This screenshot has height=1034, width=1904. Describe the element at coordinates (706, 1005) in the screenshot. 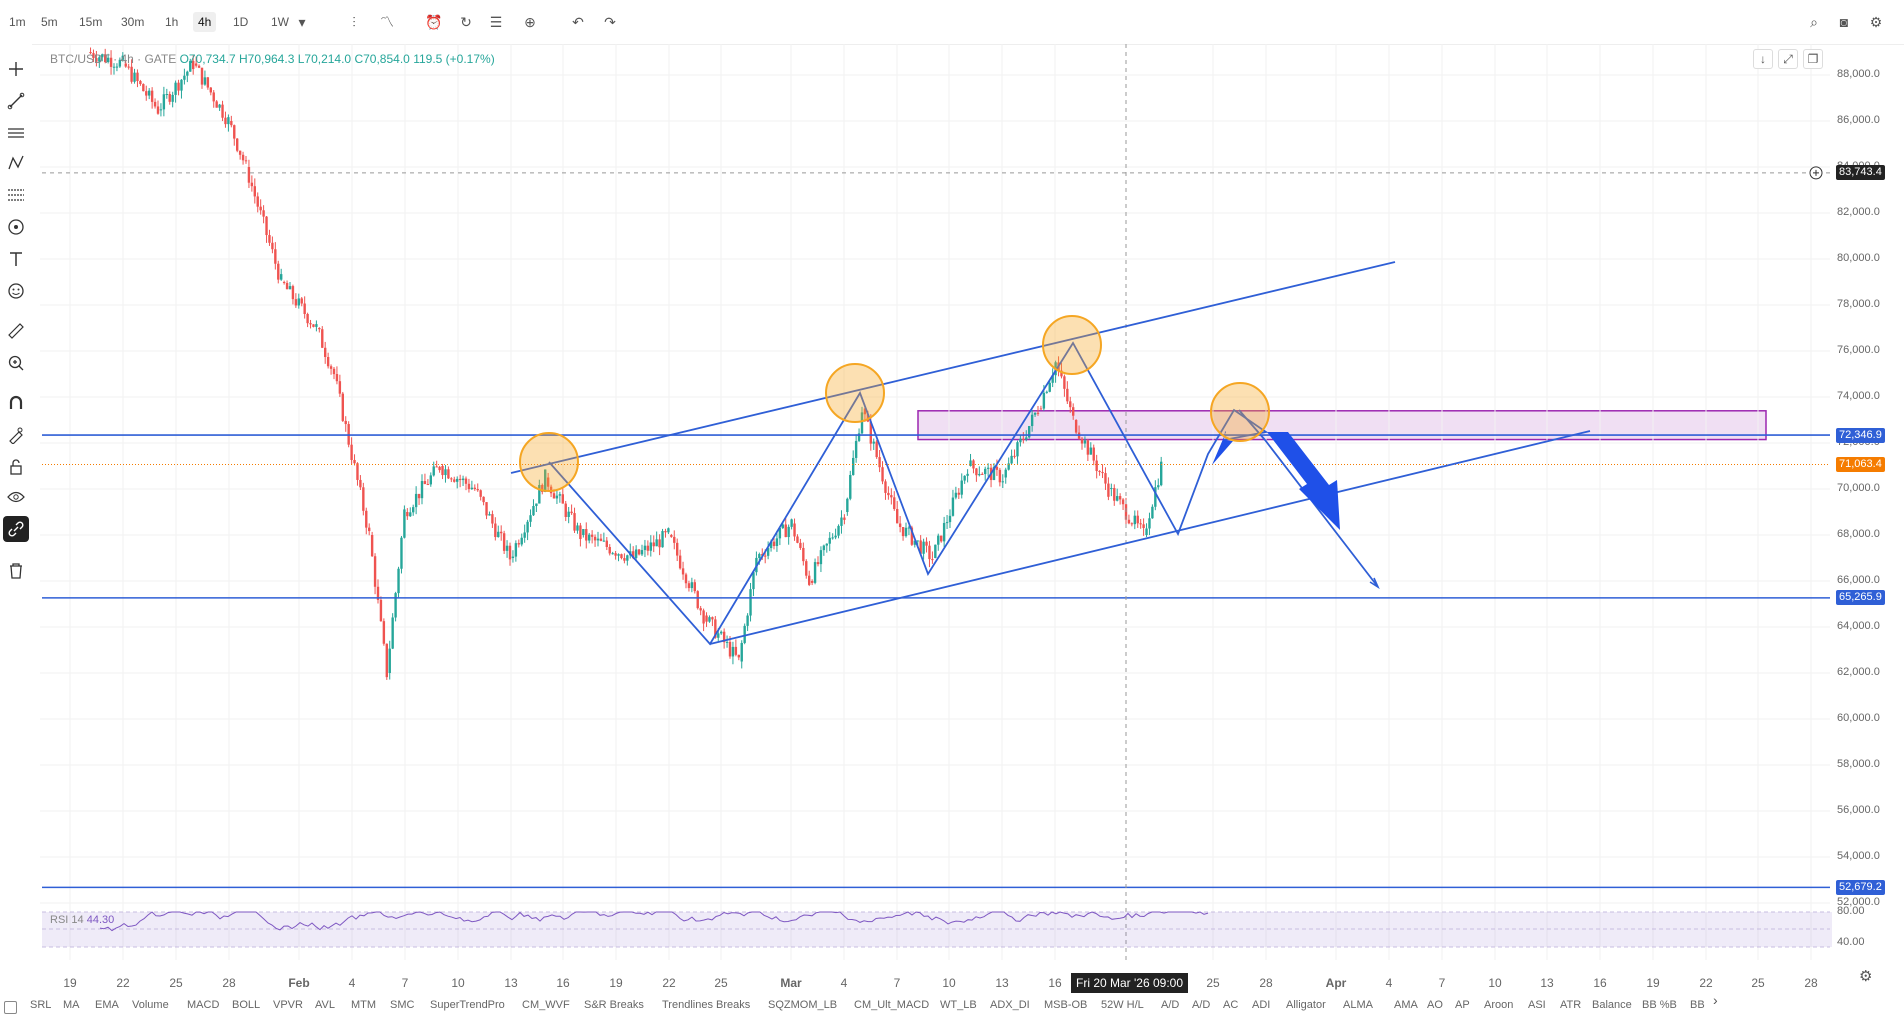

I see `indicator-chip: Trendlines Breaks` at that location.